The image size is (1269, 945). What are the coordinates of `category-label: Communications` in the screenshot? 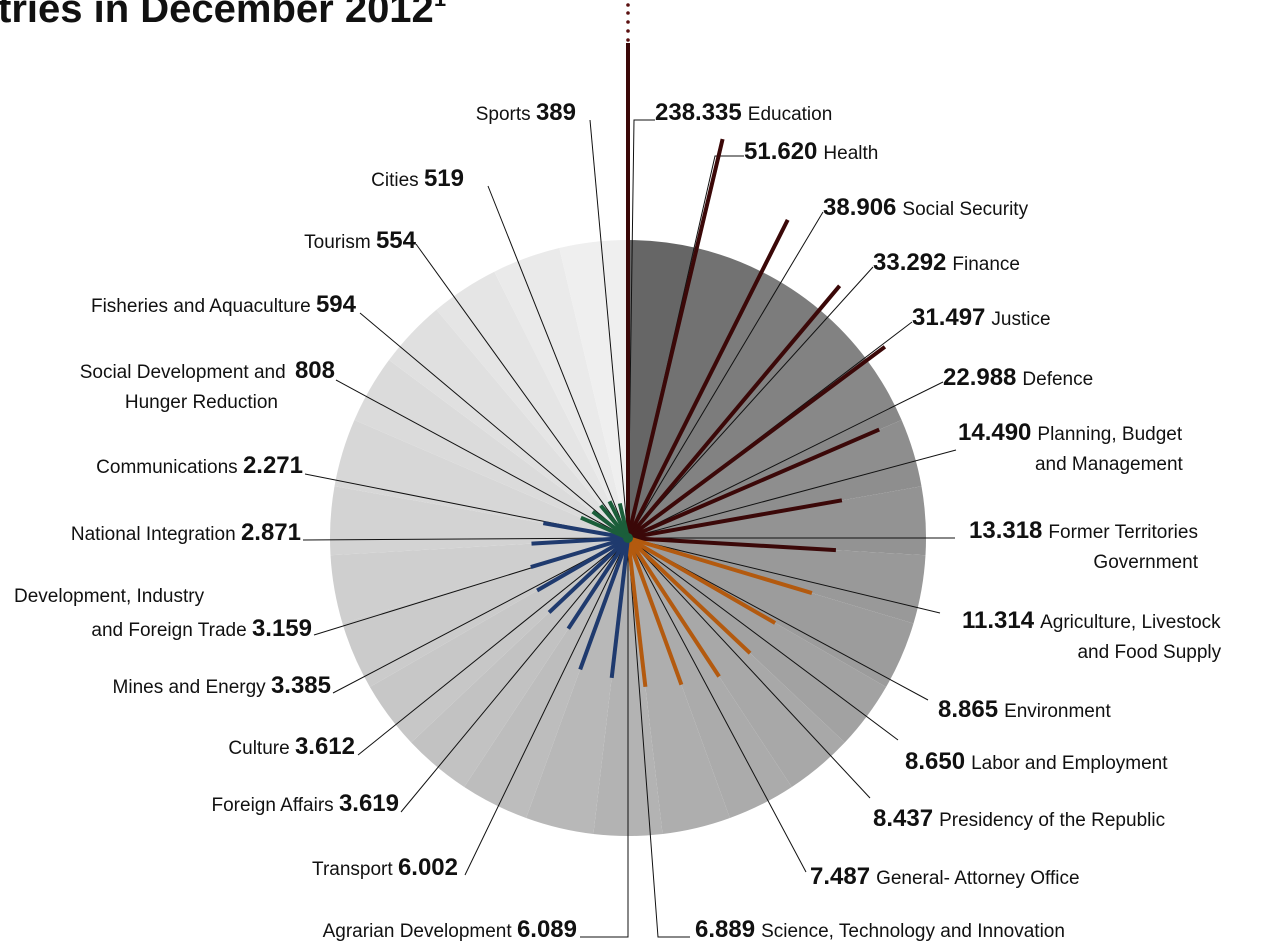 It's located at (169, 467).